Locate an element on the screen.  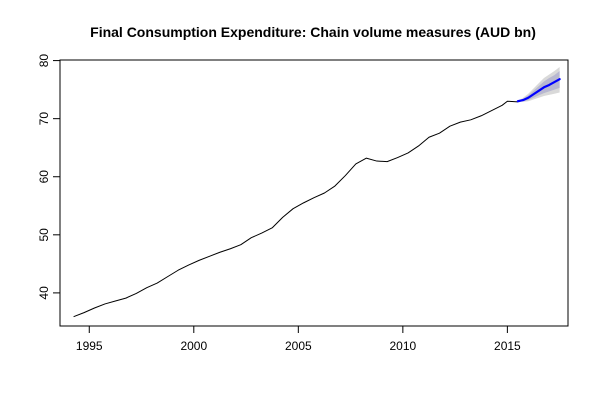
y-tick-label: 70 is located at coordinates (44, 119).